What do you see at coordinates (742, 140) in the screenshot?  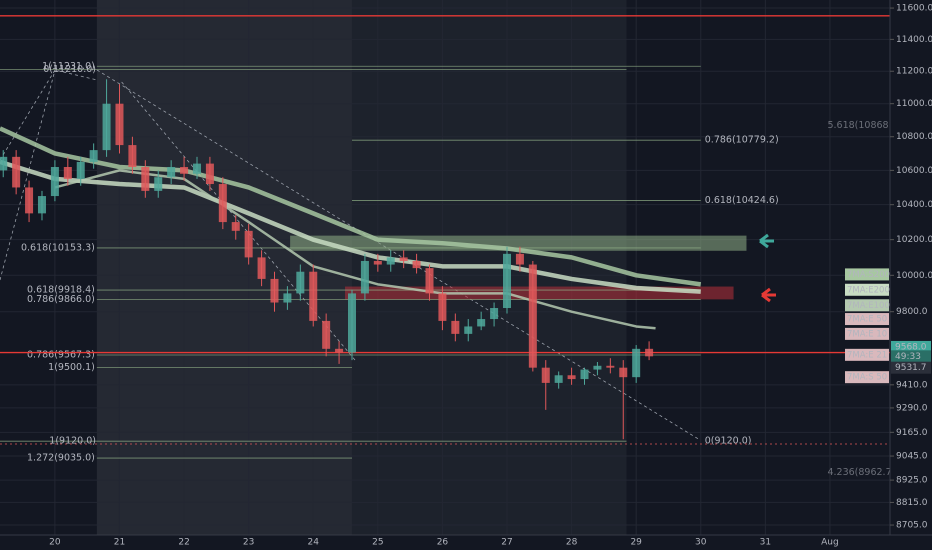 I see `fib-label: 0.786(10779.2)` at bounding box center [742, 140].